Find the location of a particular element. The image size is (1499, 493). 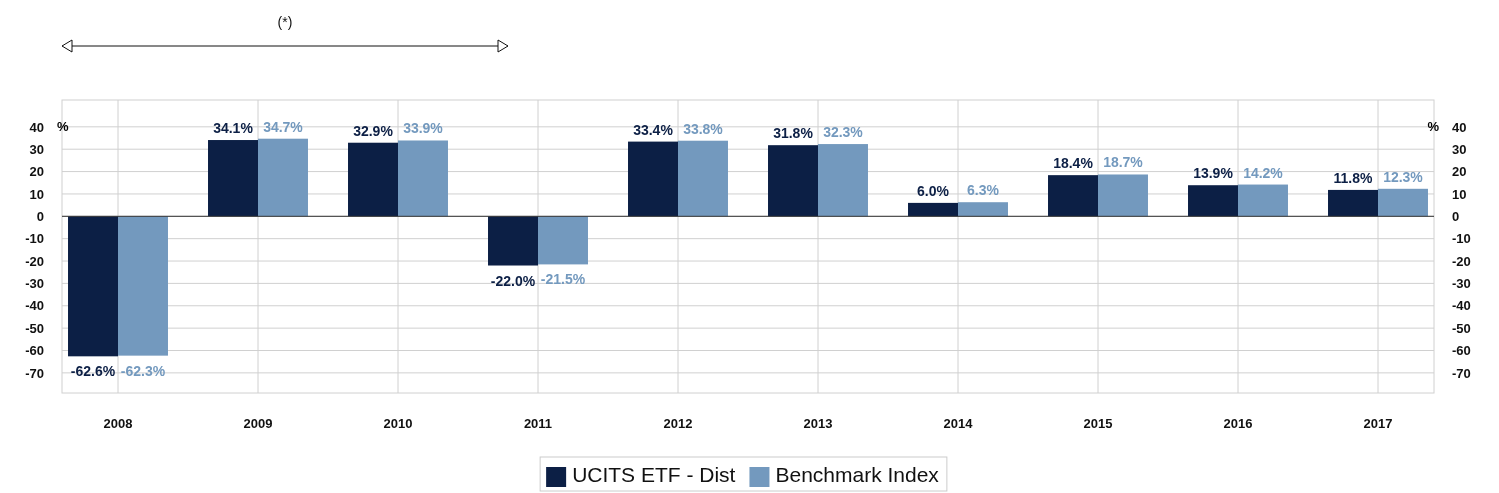

x-tick-label: 2015 is located at coordinates (1098, 423).